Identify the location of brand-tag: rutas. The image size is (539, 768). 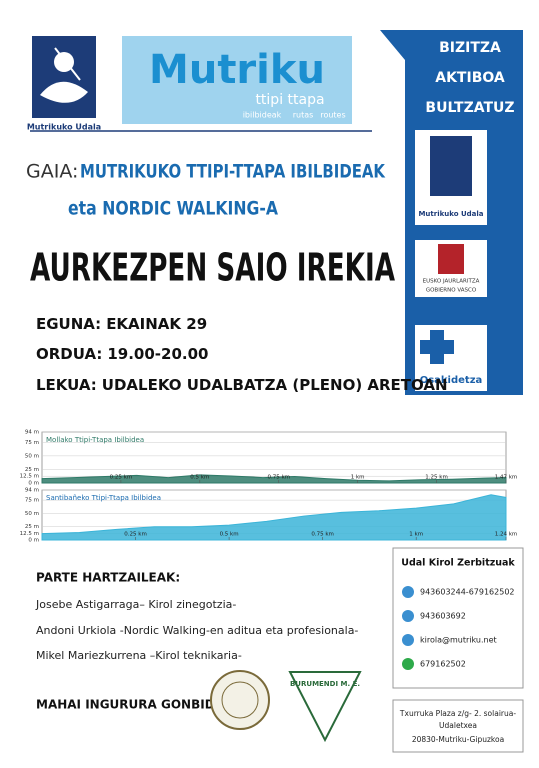
(303, 115).